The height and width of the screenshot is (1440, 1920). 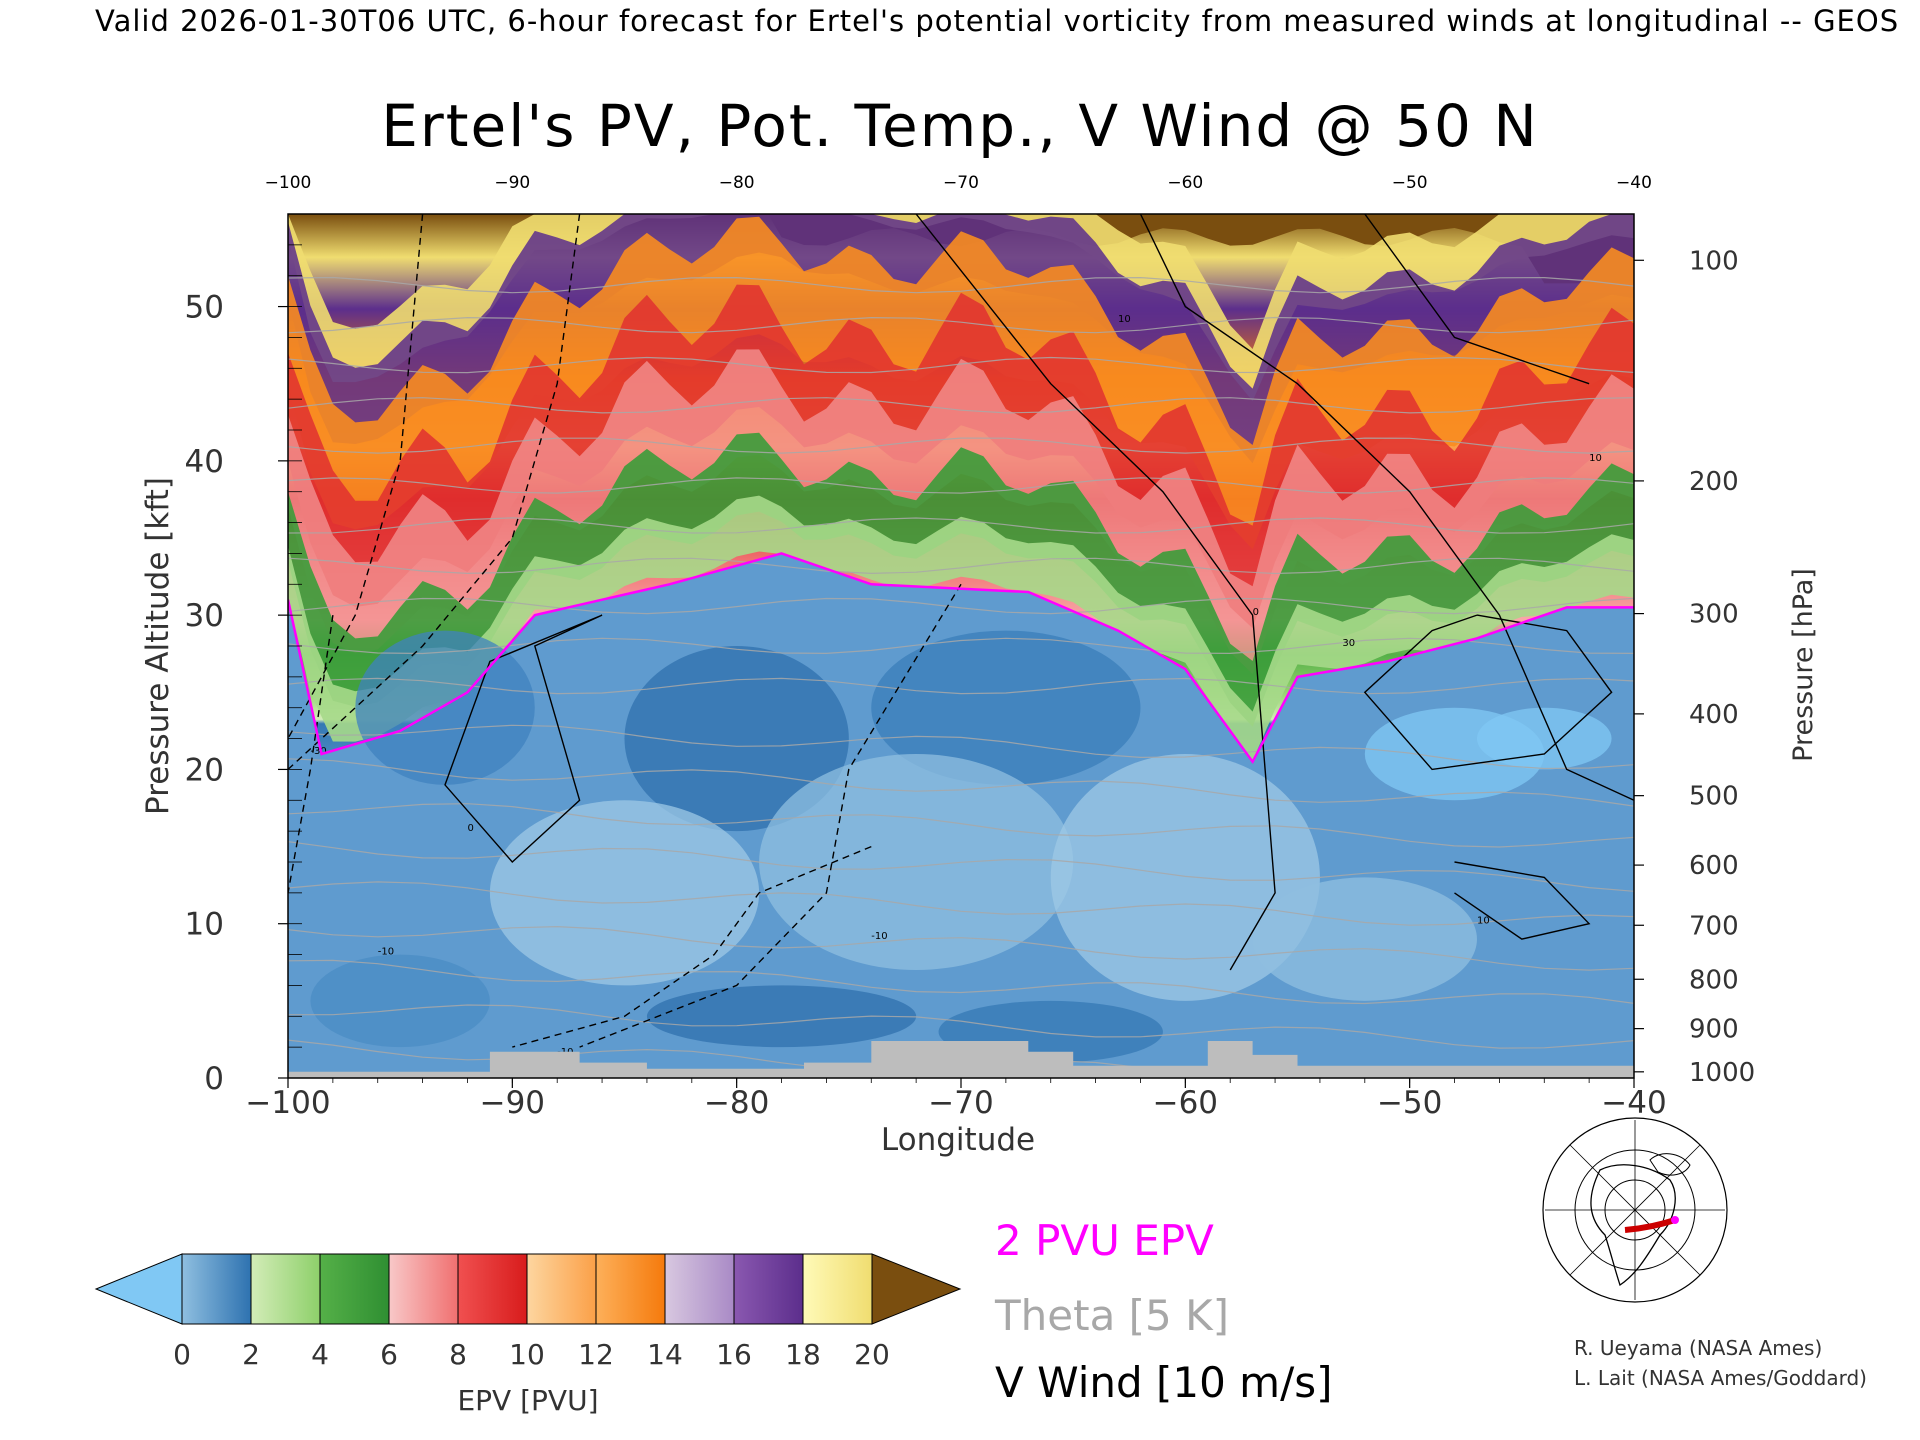 I want to click on pressure-tick-label: 600, so click(x=1714, y=866).